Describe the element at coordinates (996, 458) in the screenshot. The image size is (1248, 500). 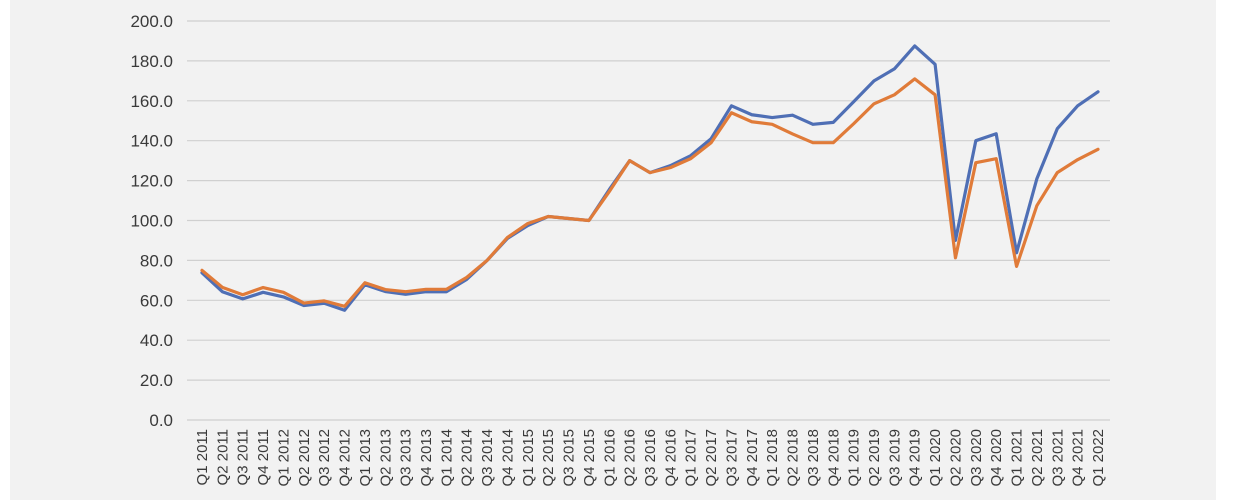
I see `x-tick-label: Q4 2020` at that location.